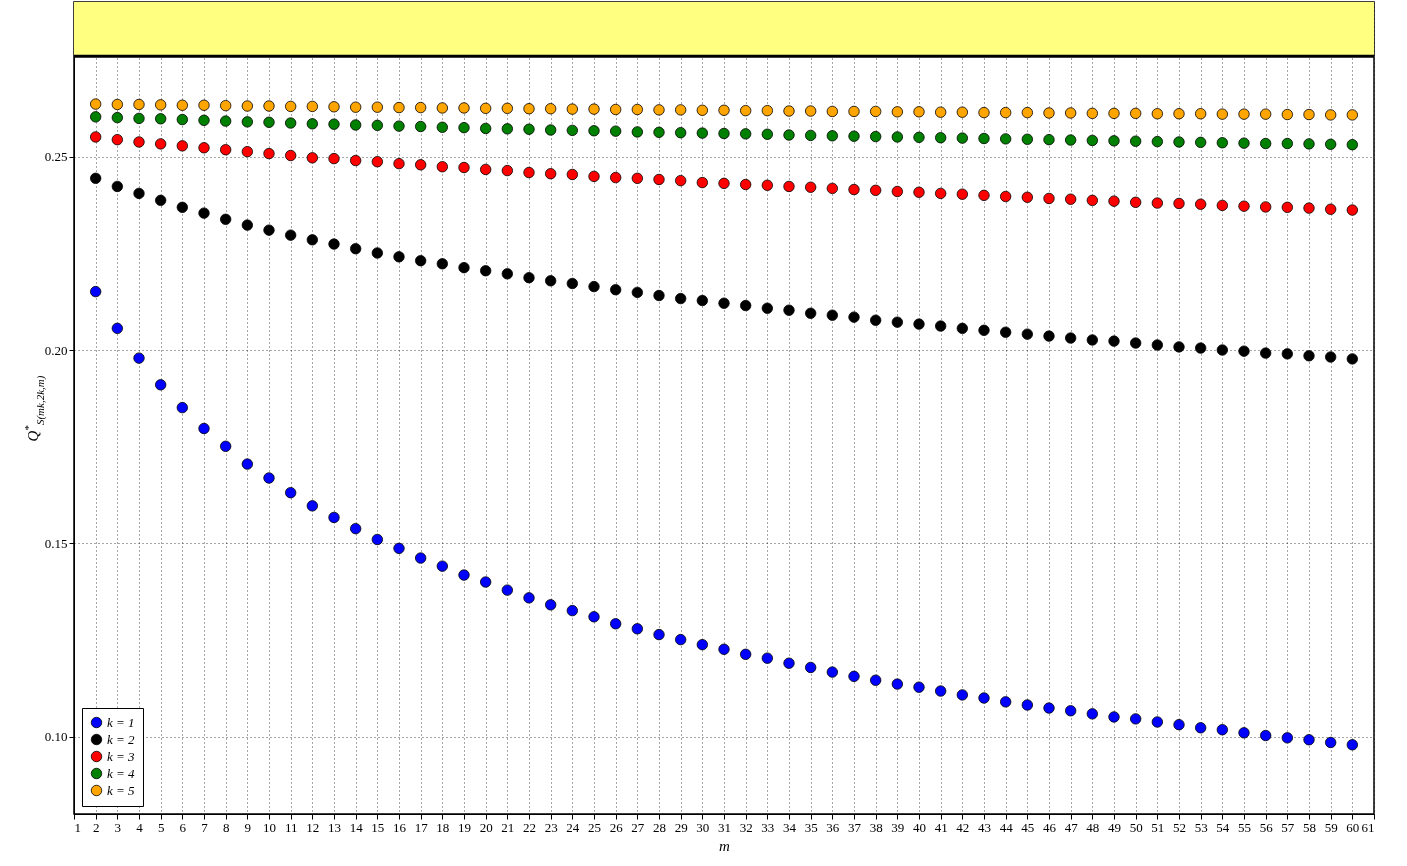  What do you see at coordinates (183, 827) in the screenshot?
I see `x-tick-label: 6` at bounding box center [183, 827].